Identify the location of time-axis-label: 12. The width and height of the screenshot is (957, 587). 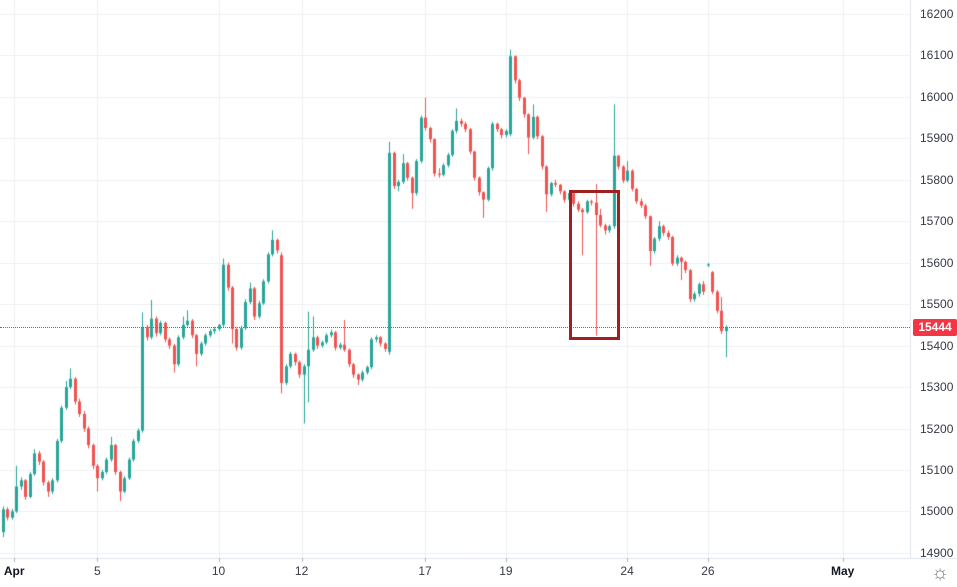
(301, 571).